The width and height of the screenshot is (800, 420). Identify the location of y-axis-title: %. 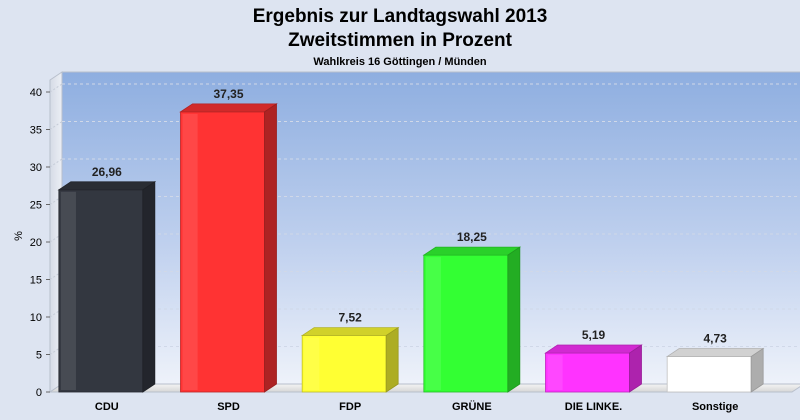
(19, 236).